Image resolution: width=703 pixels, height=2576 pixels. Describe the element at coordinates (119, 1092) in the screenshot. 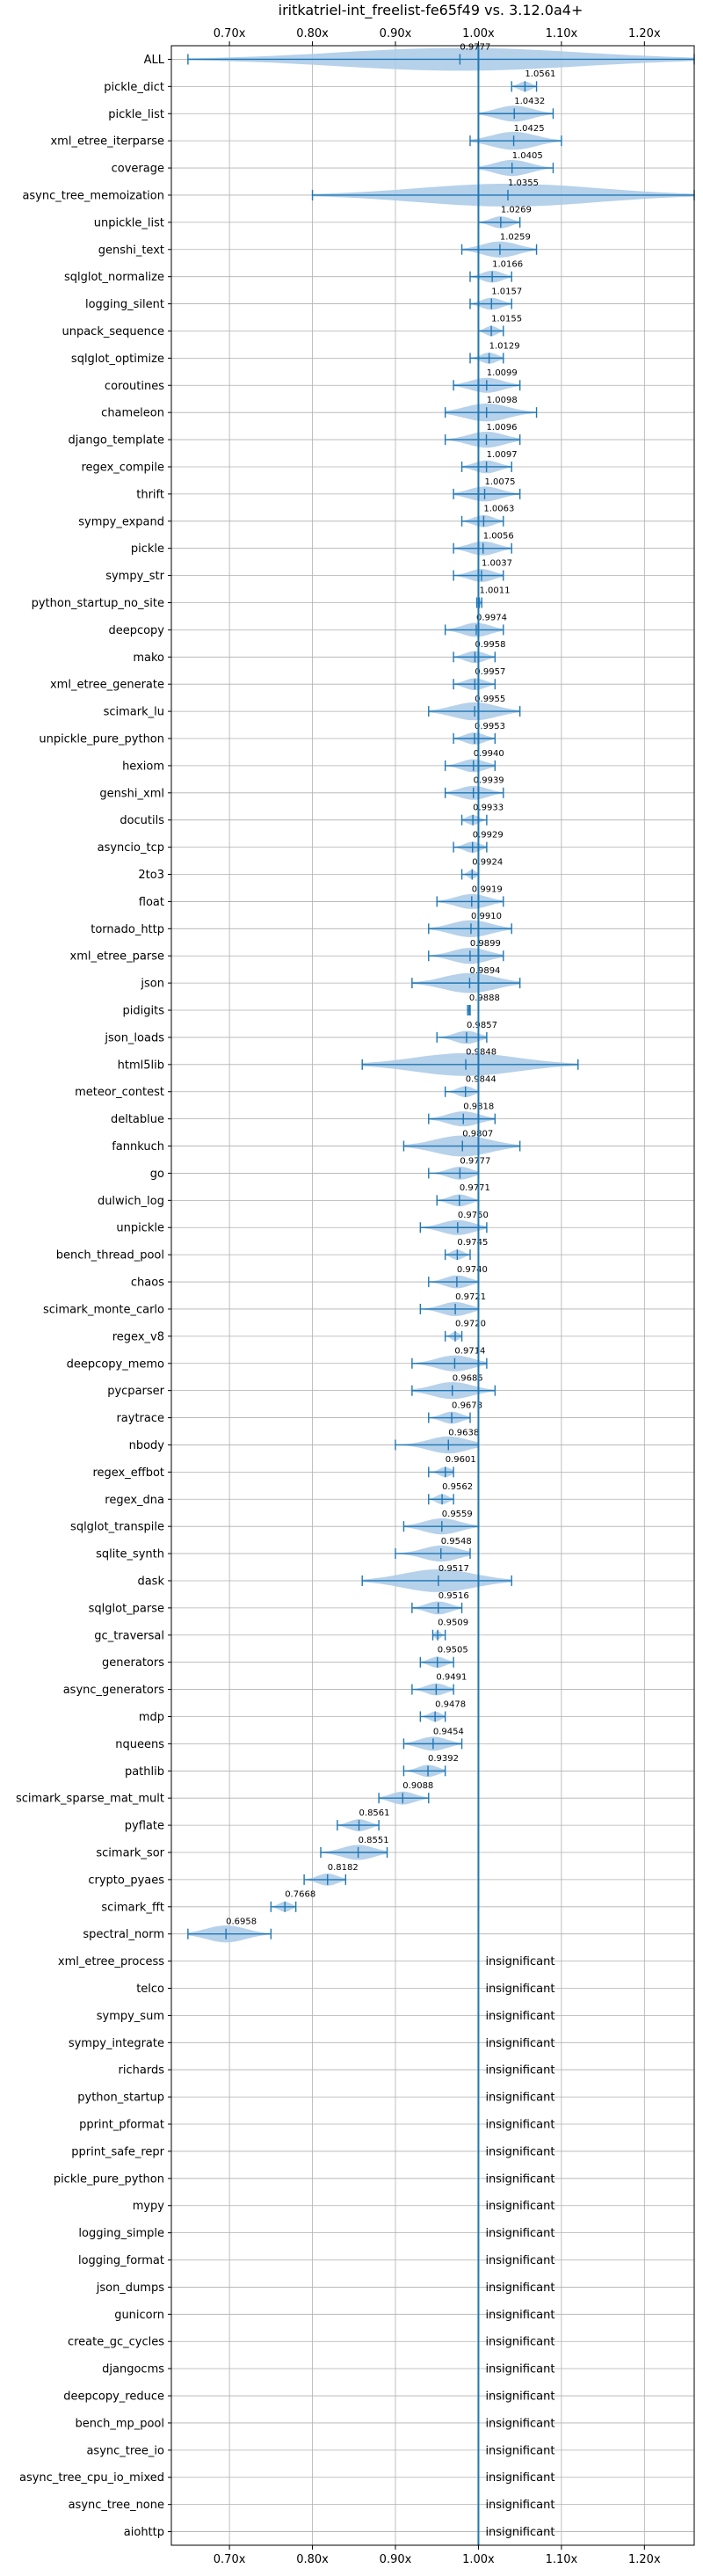

I see `benchmark-label: meteor_contest` at that location.